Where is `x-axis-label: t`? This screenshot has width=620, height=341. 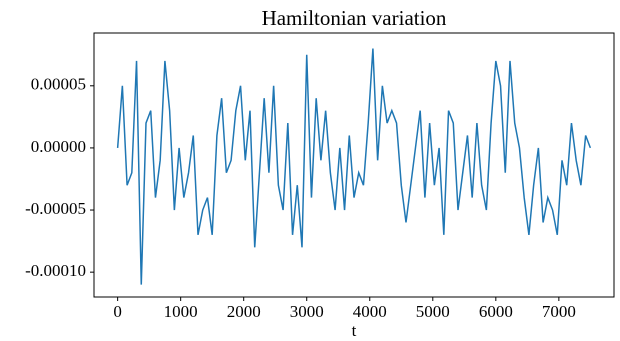
x-axis-label: t is located at coordinates (354, 330).